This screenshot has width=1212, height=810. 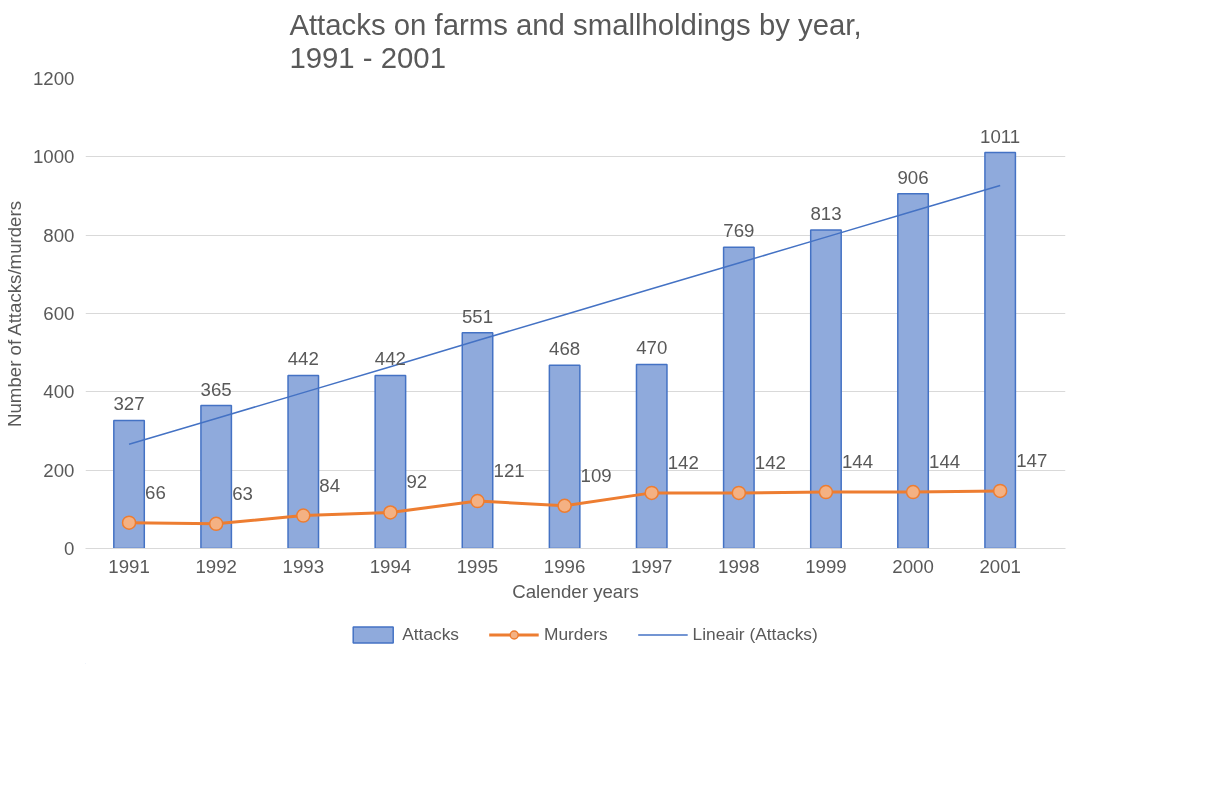 What do you see at coordinates (216, 389) in the screenshot?
I see `data-label: 365` at bounding box center [216, 389].